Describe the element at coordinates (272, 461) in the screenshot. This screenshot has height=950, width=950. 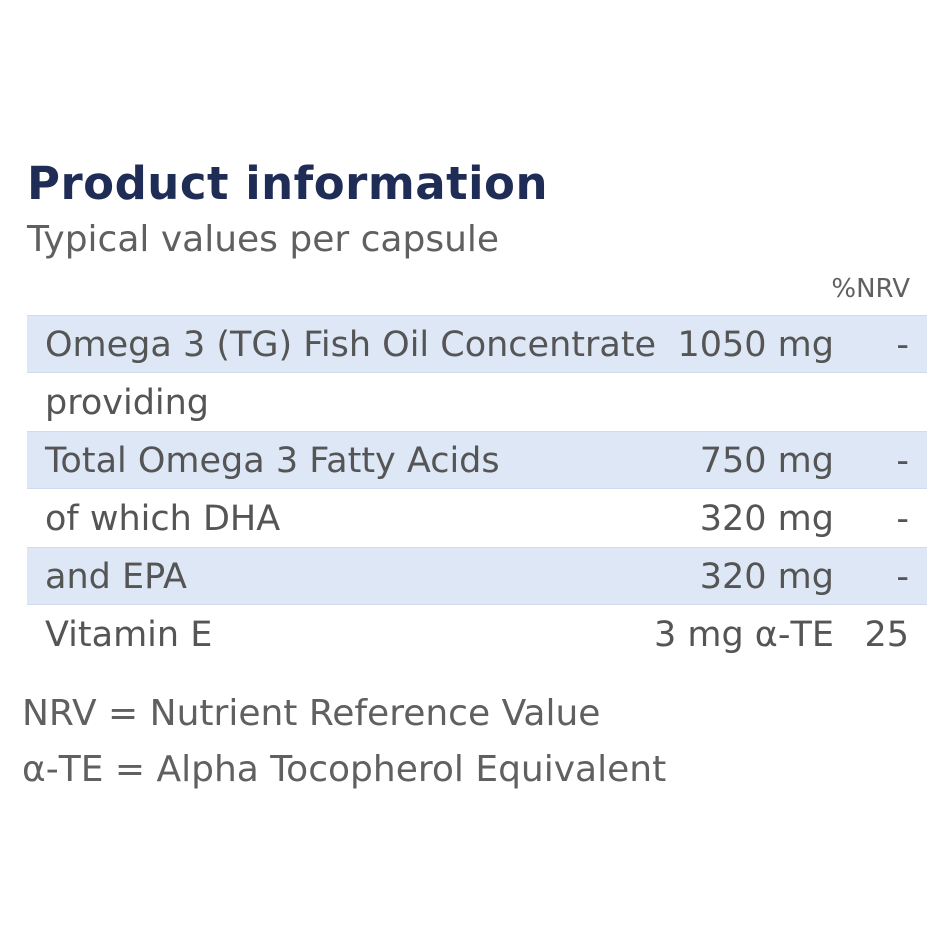
I see `nutrient-name: Total Omega 3 Fatty Acids` at that location.